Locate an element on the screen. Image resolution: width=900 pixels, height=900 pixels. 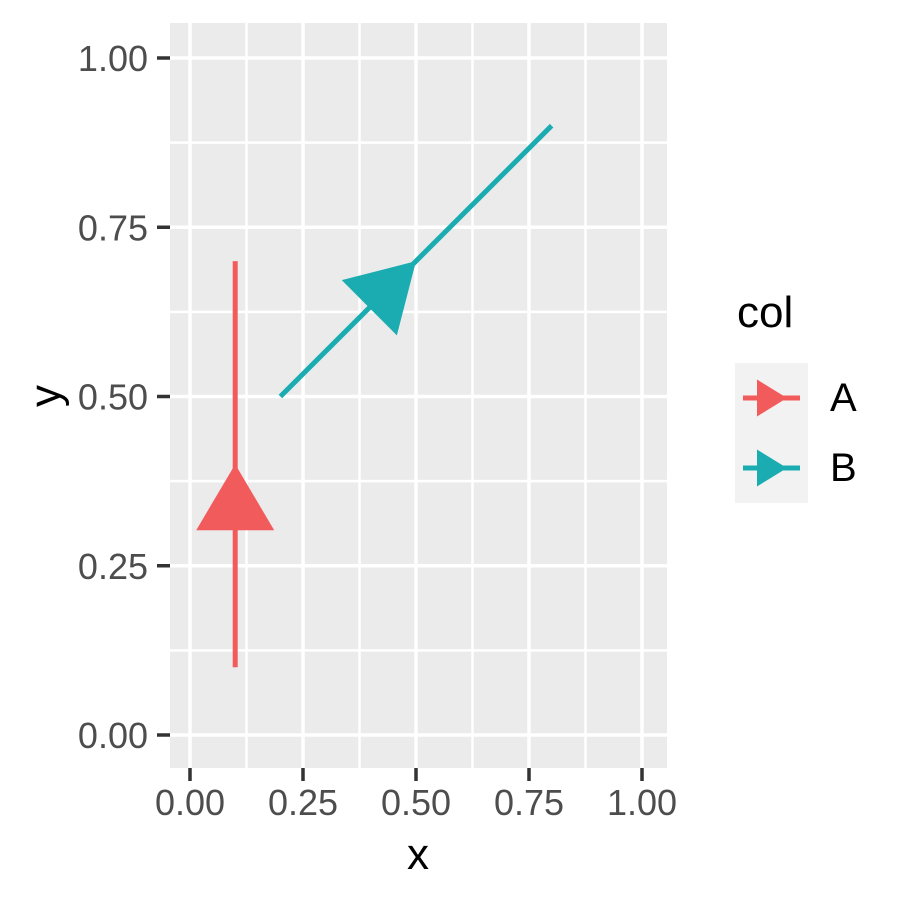
series-B-arrowhead is located at coordinates (378, 298).